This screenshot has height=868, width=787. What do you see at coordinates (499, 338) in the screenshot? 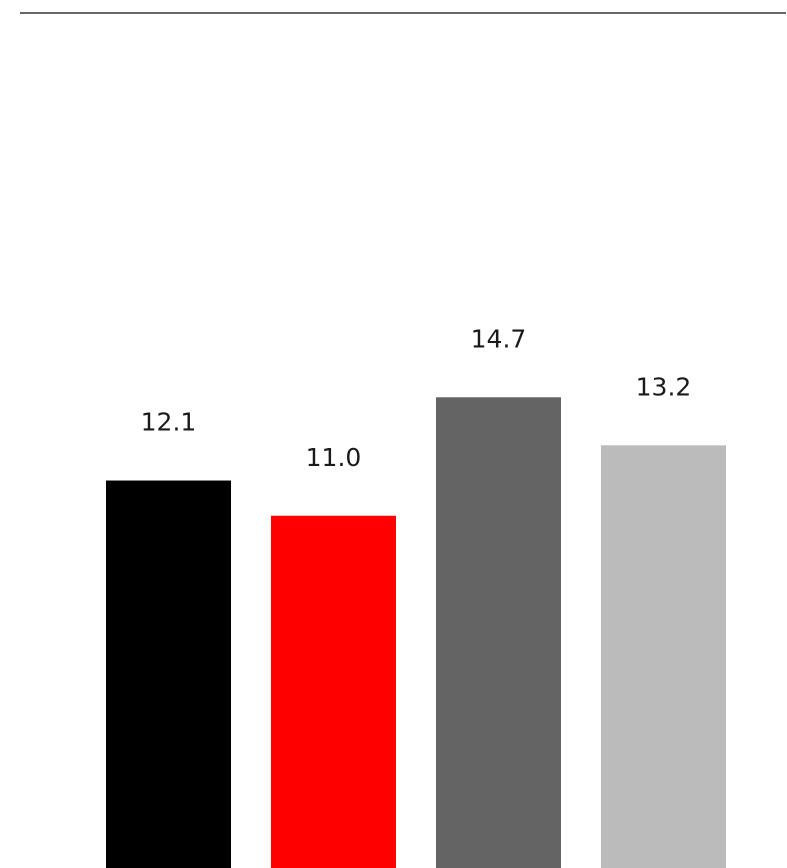
I see `bar-value-label-3: 14.7` at bounding box center [499, 338].